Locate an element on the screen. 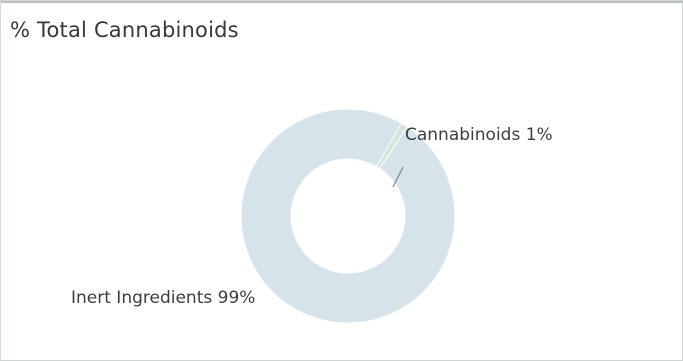 This screenshot has width=683, height=361. leader-line is located at coordinates (398, 177).